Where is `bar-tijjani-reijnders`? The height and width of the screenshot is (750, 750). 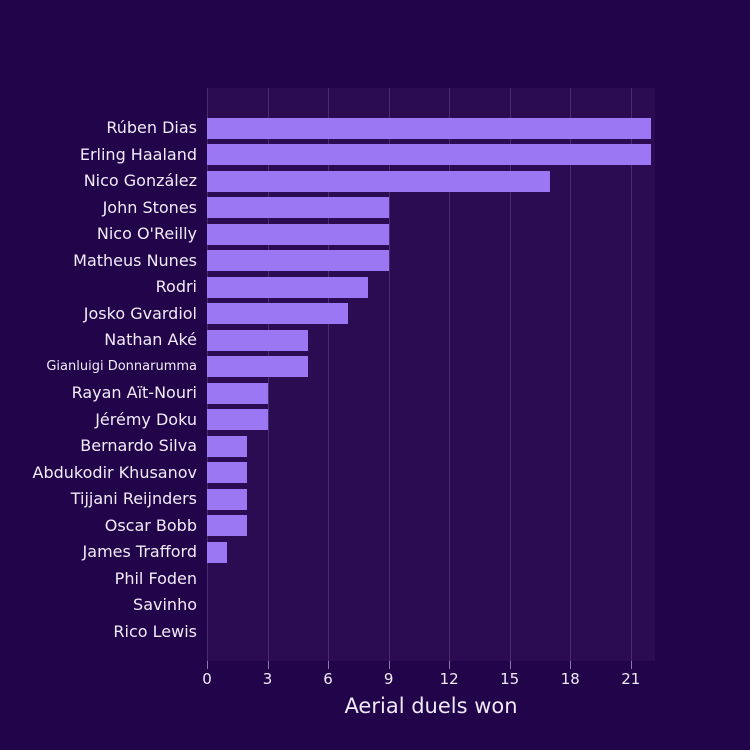
bar-tijjani-reijnders is located at coordinates (227, 499).